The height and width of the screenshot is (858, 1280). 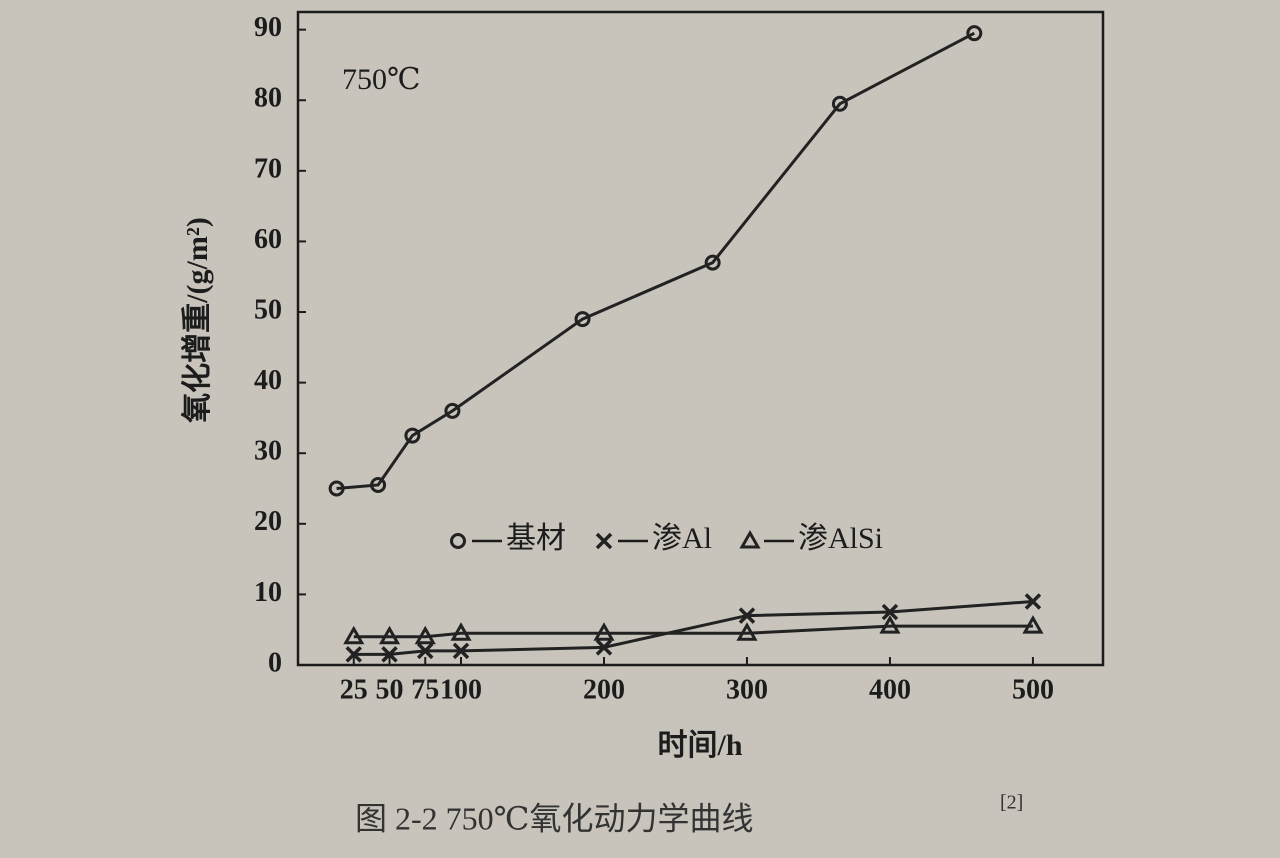 What do you see at coordinates (693, 627) in the screenshot?
I see `series-line` at bounding box center [693, 627].